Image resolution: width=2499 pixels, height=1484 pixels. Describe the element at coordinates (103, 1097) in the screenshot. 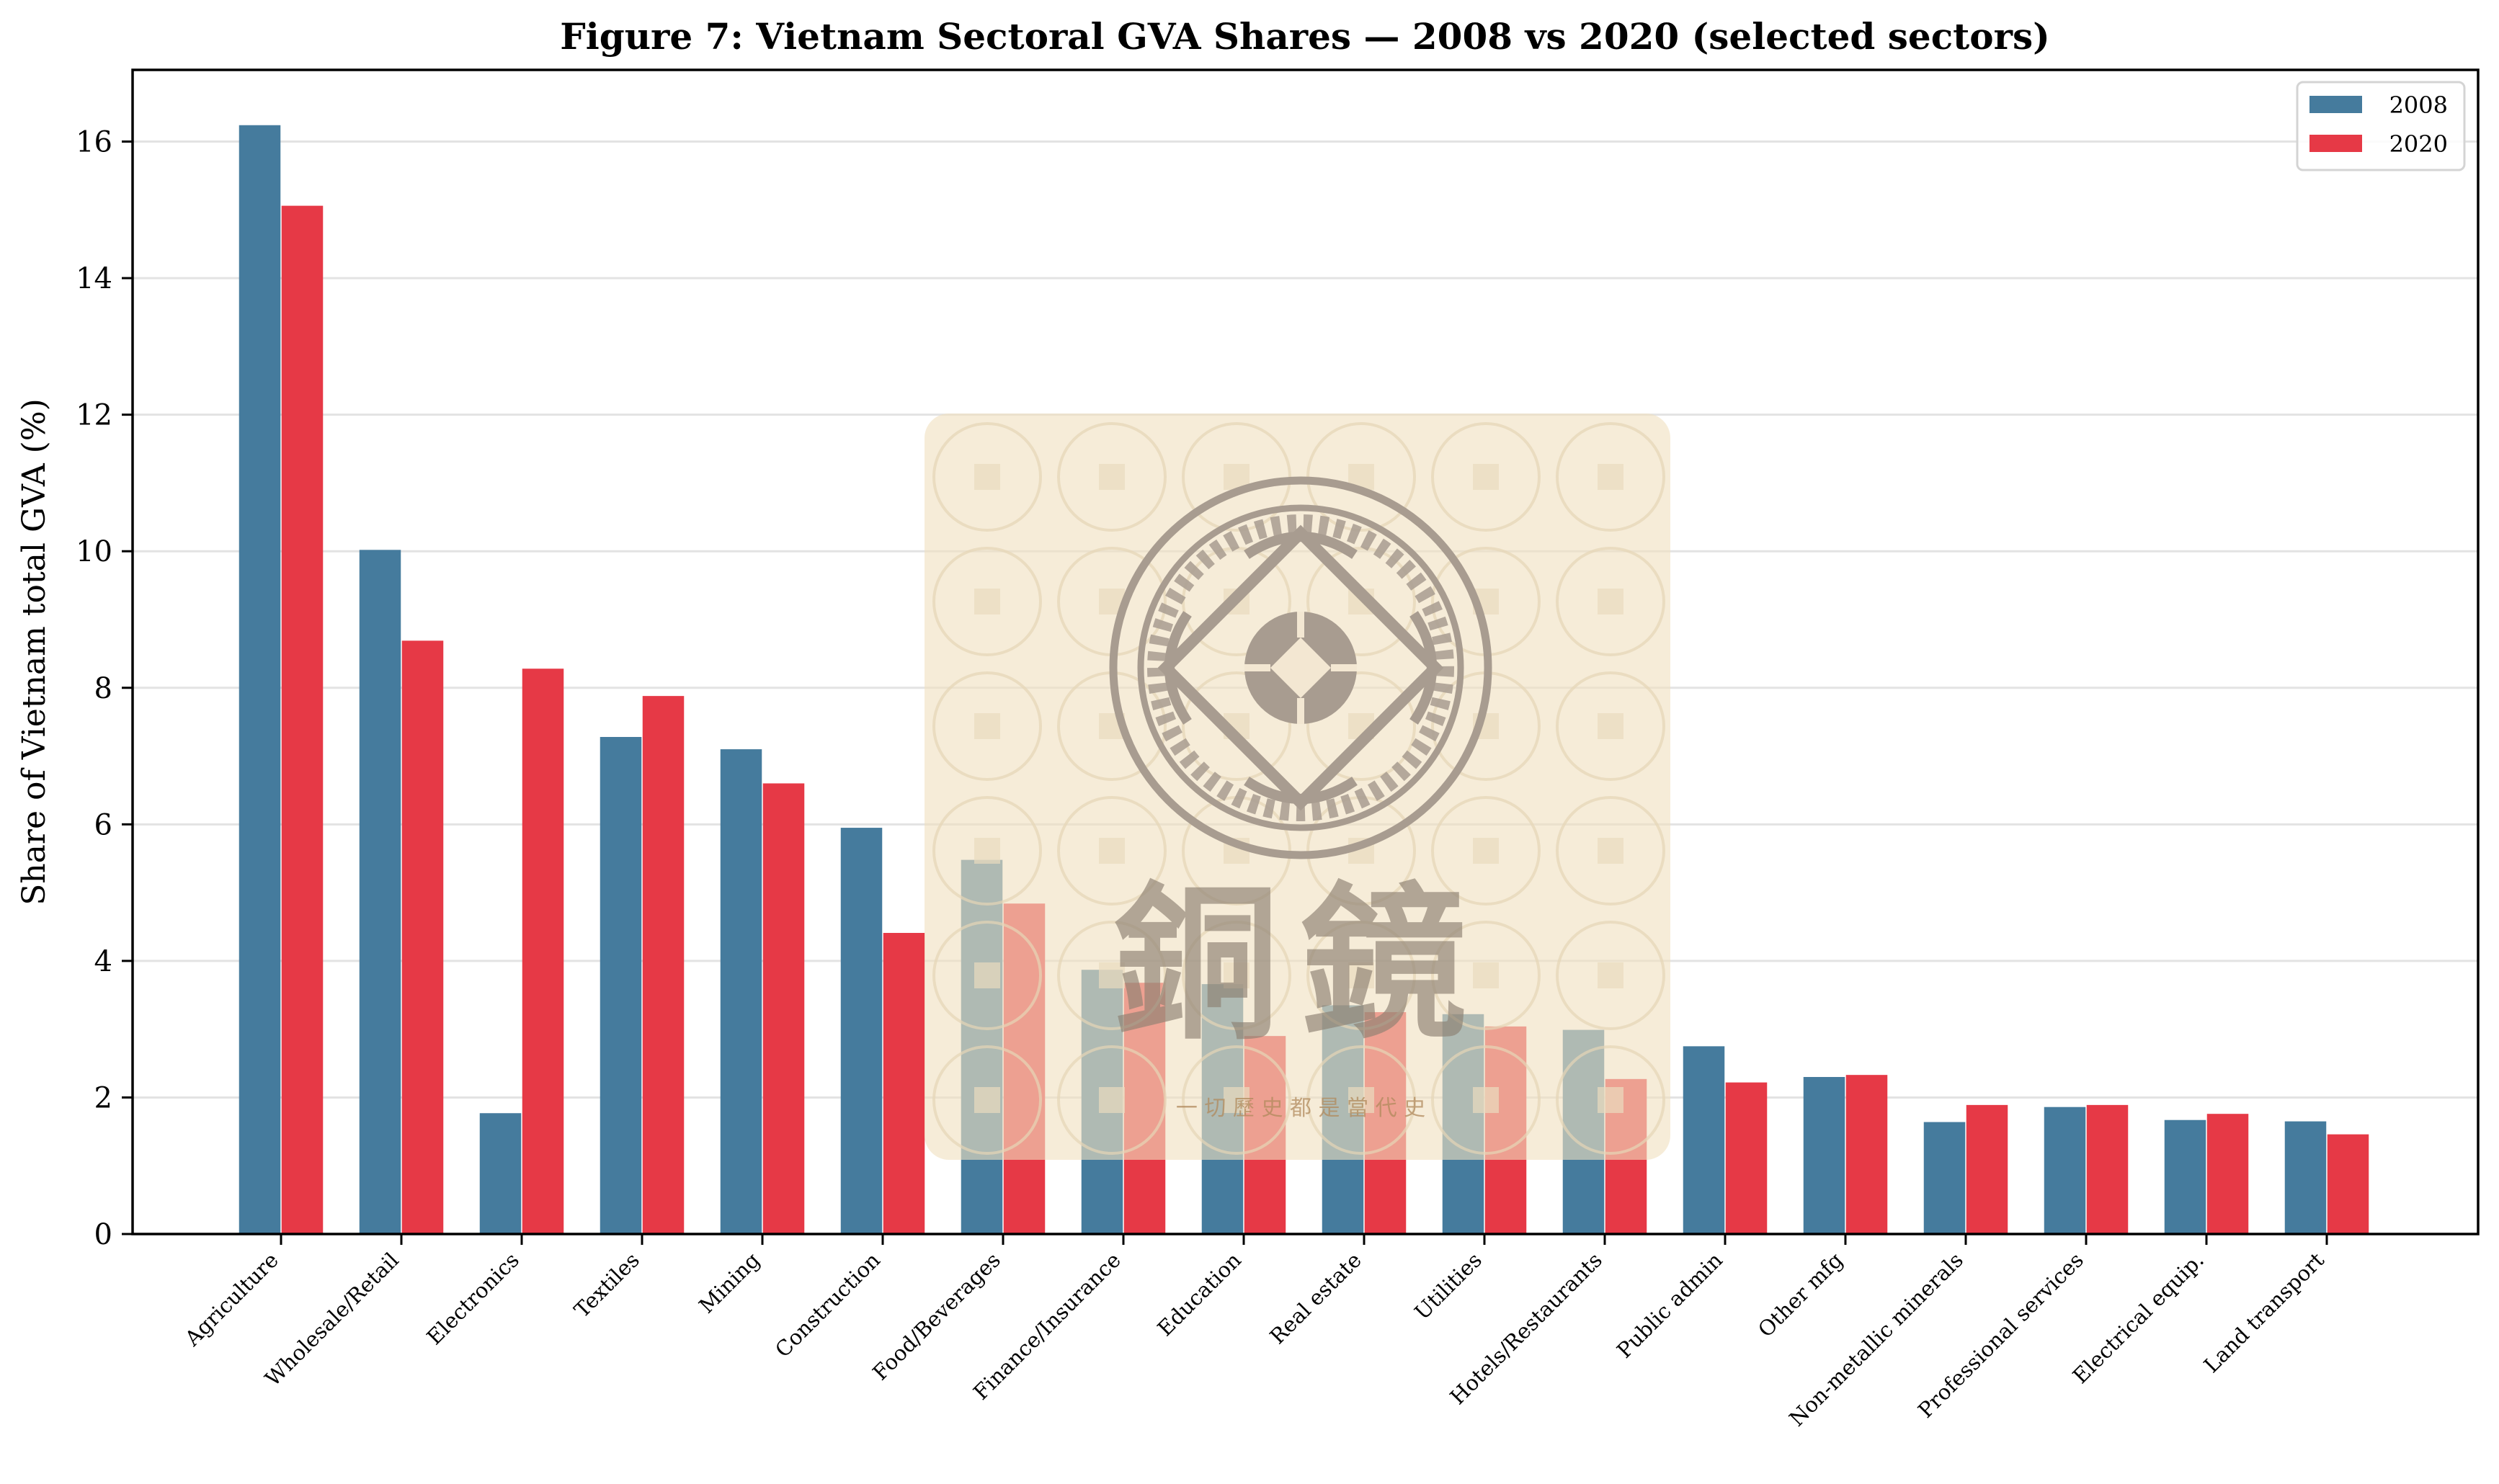

I see `y-tick-label-2: 2` at that location.